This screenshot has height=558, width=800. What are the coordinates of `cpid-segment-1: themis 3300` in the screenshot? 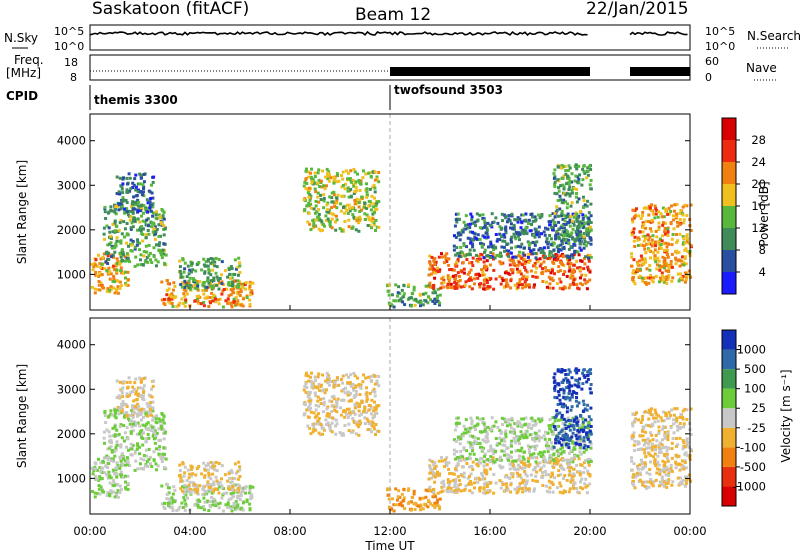 It's located at (136, 100).